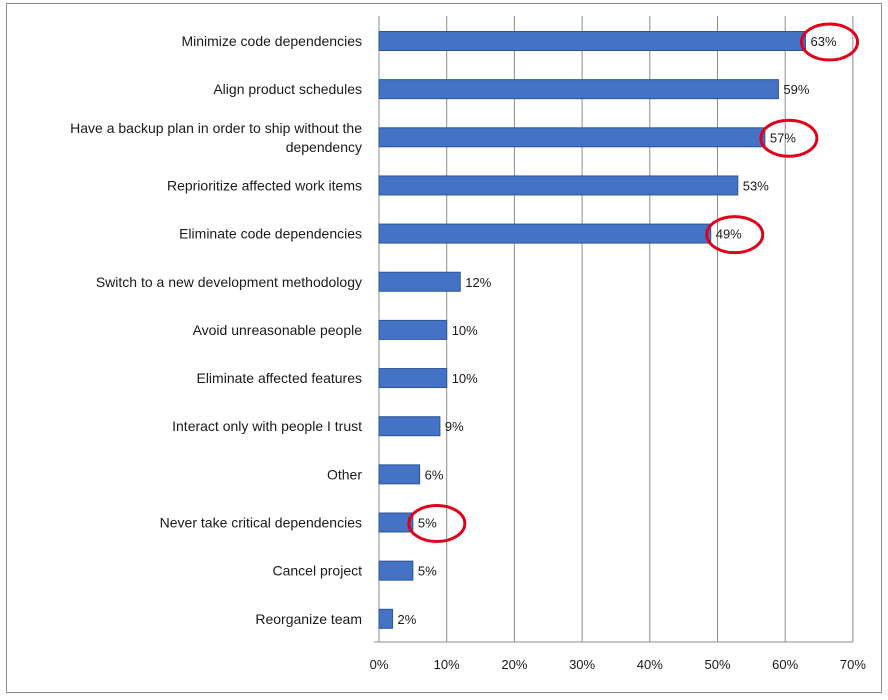 This screenshot has width=888, height=700. What do you see at coordinates (318, 571) in the screenshot?
I see `category-label: Cancel project` at bounding box center [318, 571].